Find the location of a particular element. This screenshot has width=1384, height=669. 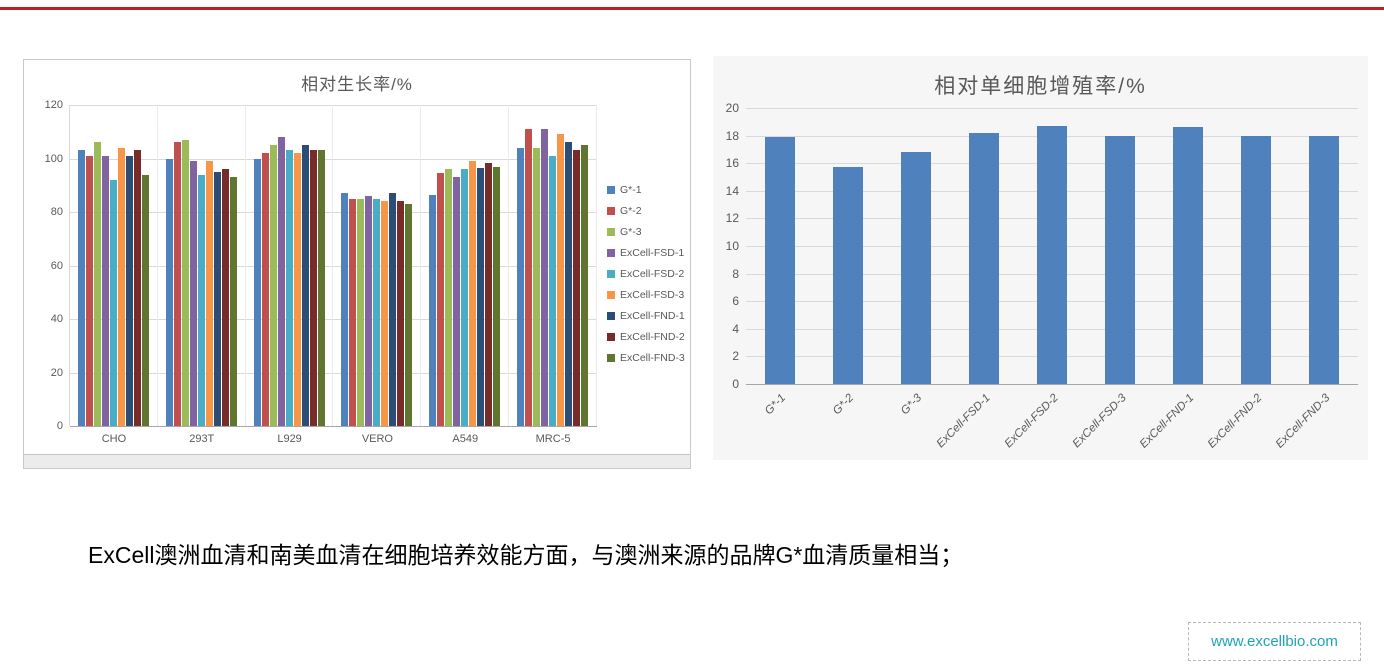

legend-label: G*-1 is located at coordinates (631, 189).